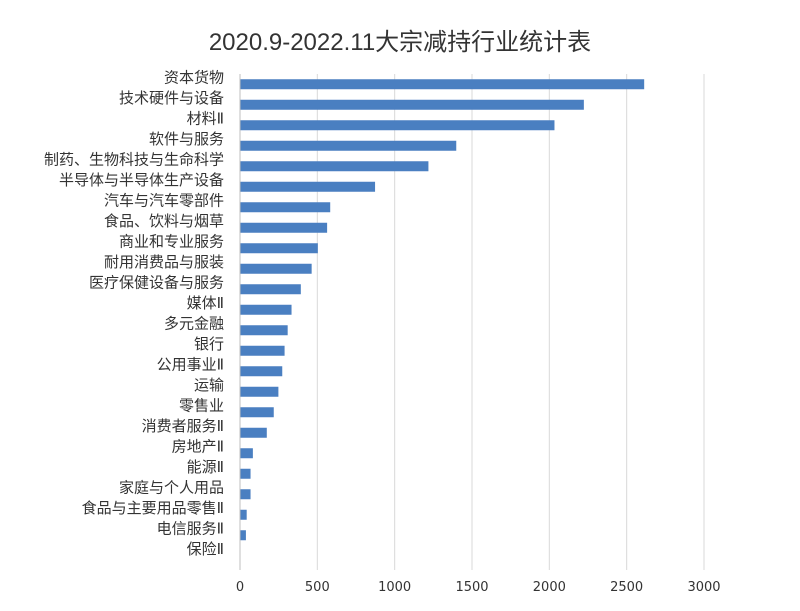 The width and height of the screenshot is (800, 611). What do you see at coordinates (205, 118) in the screenshot?
I see `category-label: 材料Ⅱ` at bounding box center [205, 118].